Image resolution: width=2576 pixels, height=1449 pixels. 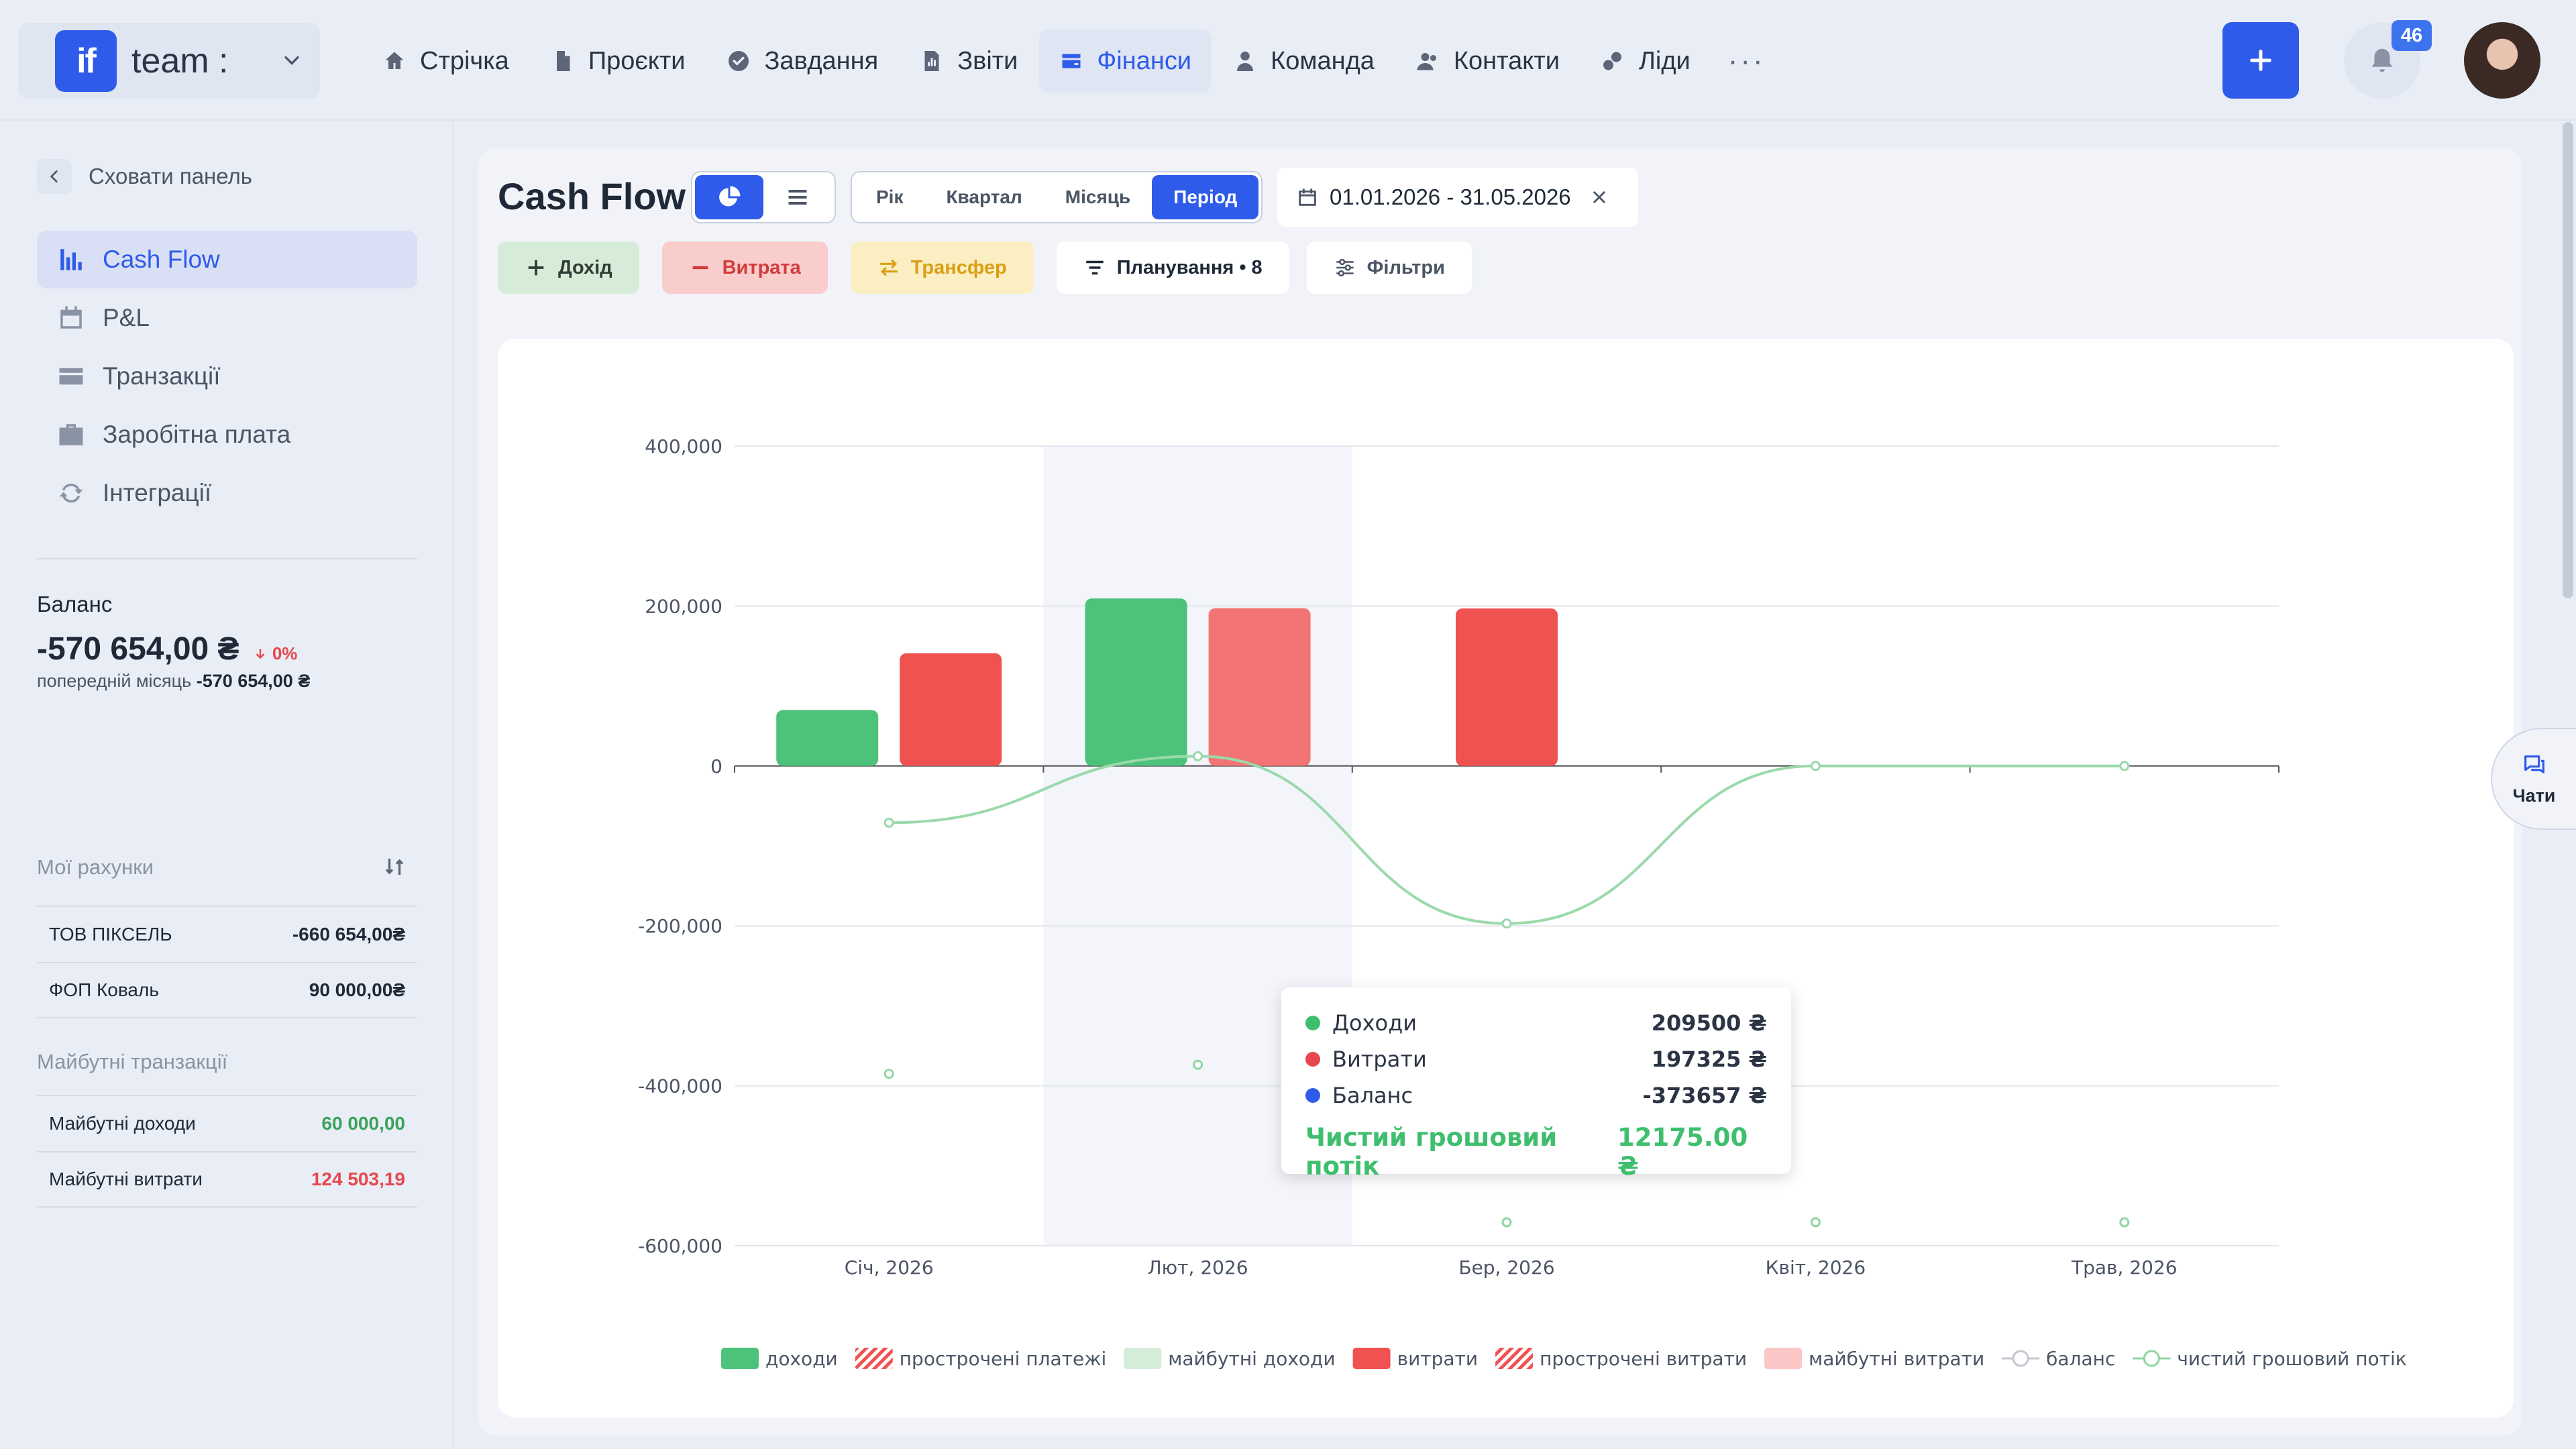 What do you see at coordinates (227, 493) in the screenshot?
I see `sidebar-item-integrations: Інтеграції` at bounding box center [227, 493].